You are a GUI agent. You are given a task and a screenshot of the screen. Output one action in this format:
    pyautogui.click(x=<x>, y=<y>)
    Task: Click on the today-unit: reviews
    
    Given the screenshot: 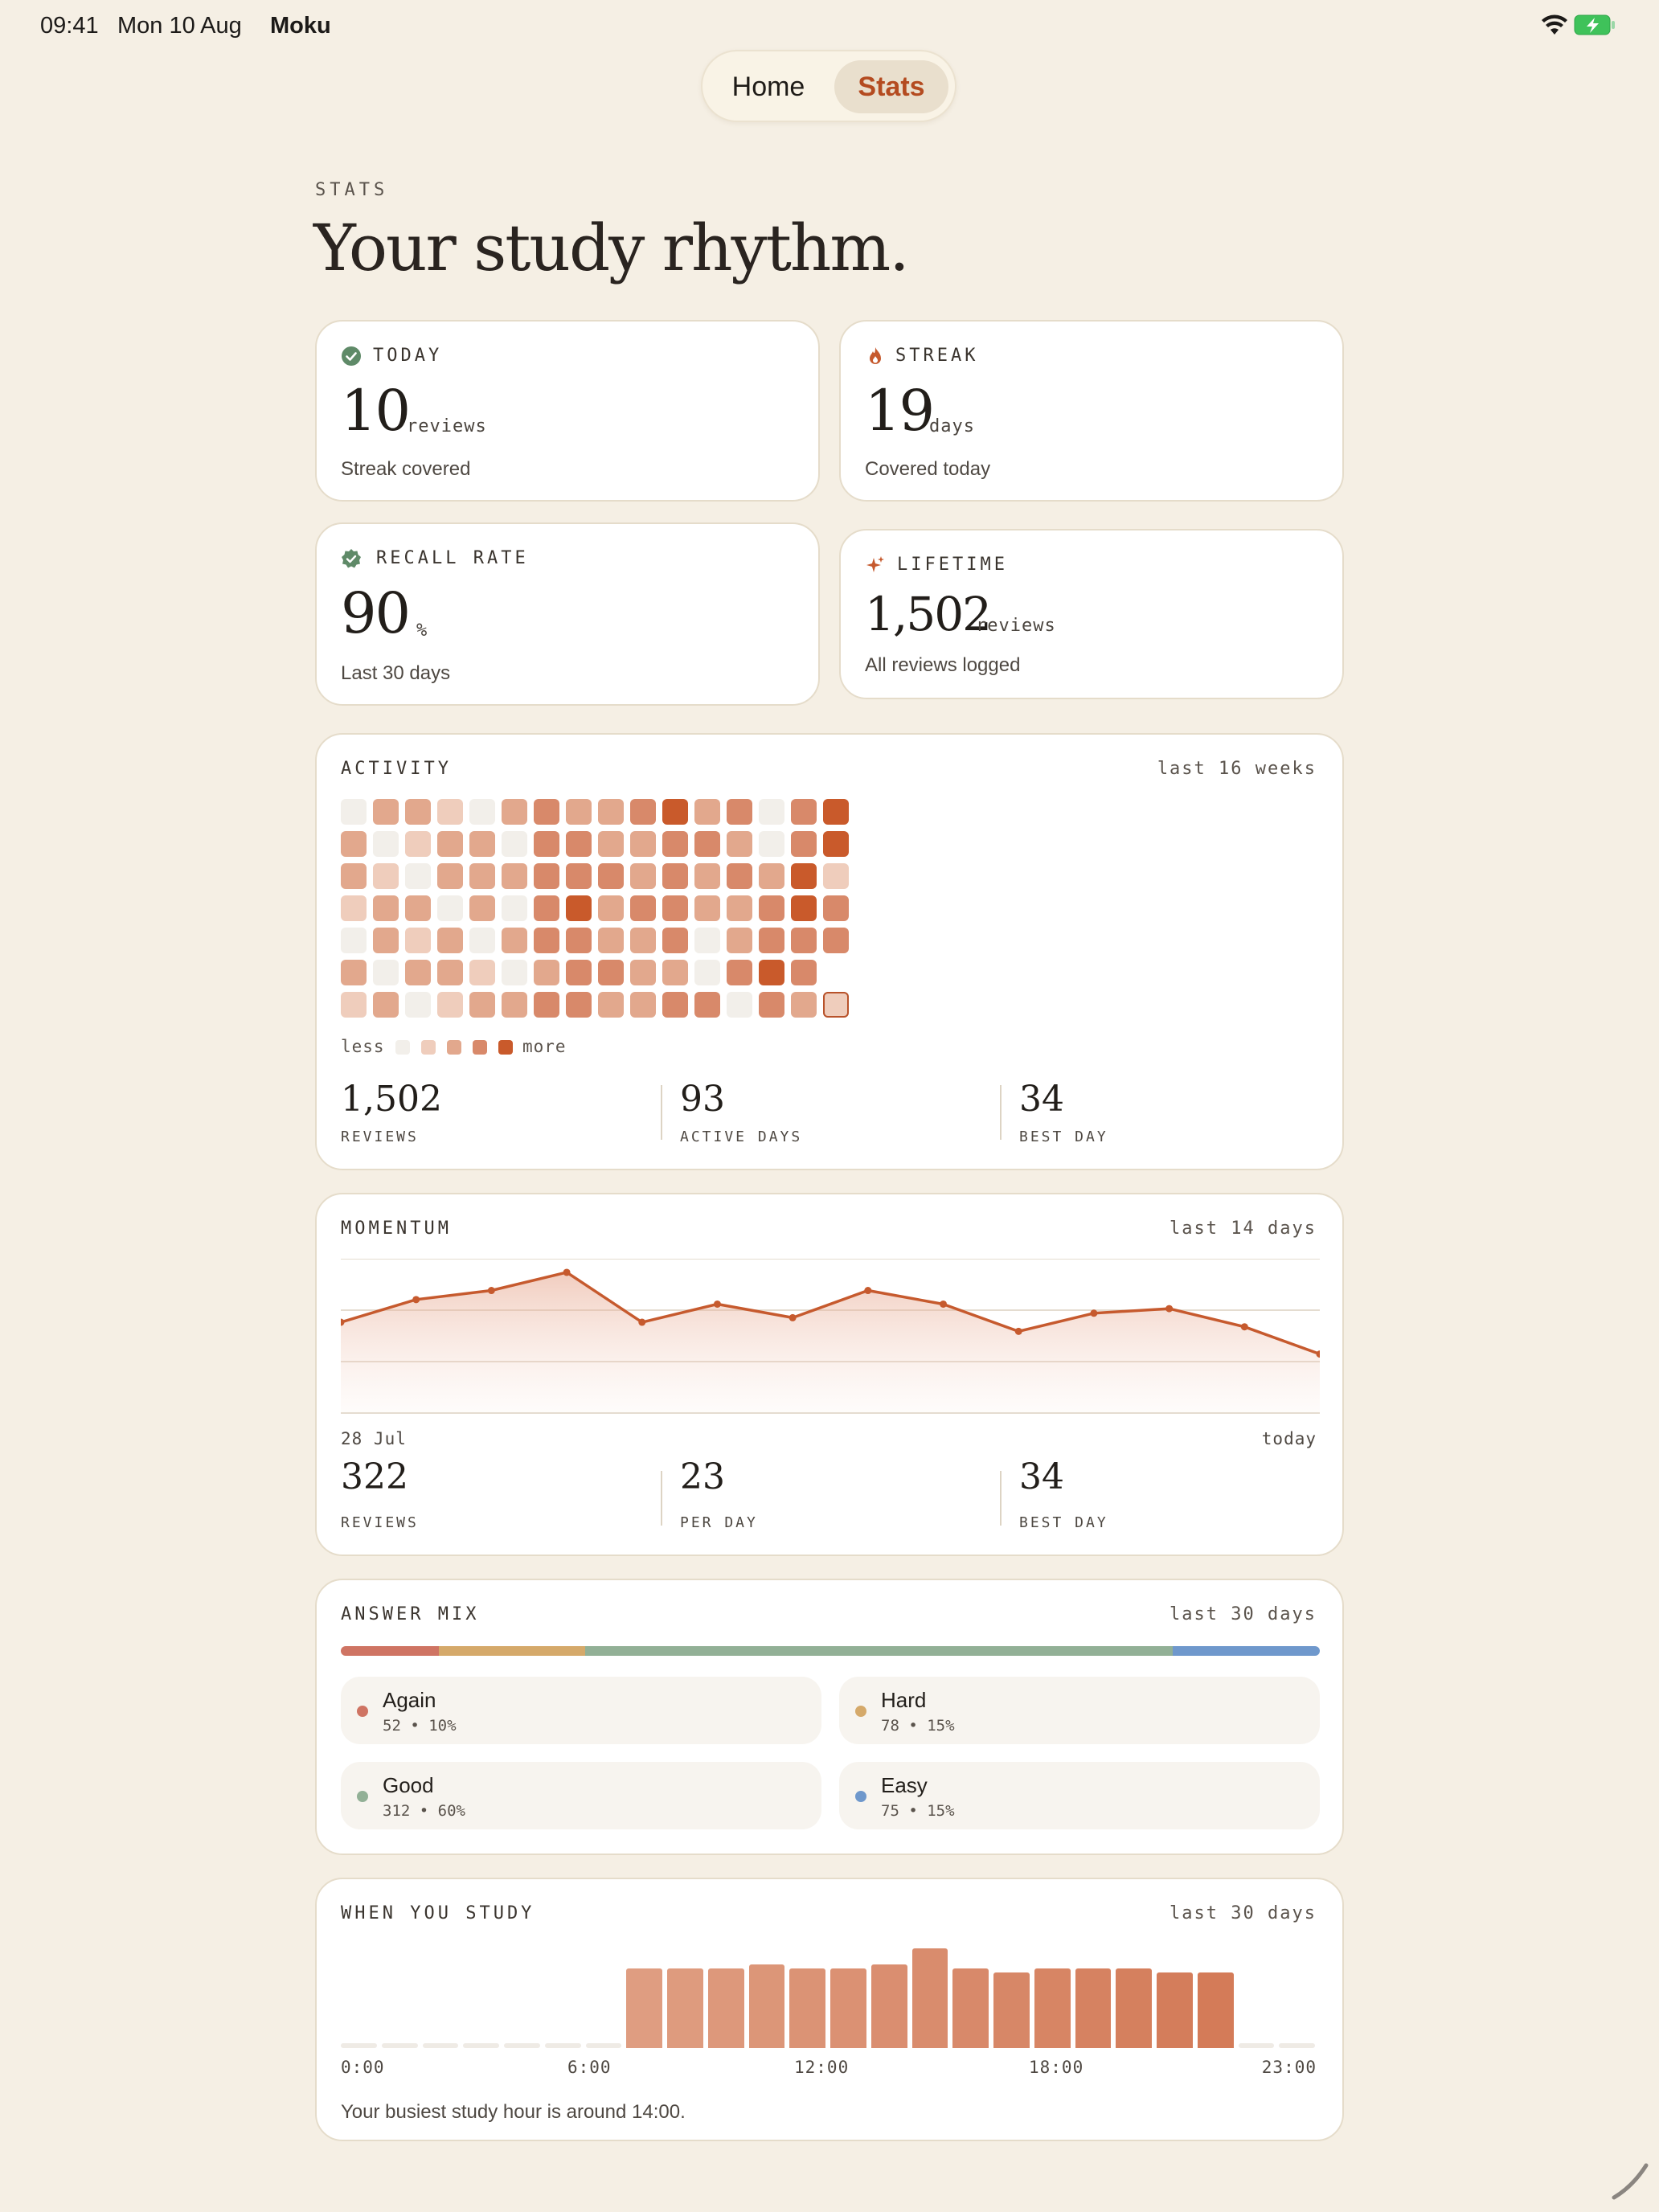 What is the action you would take?
    pyautogui.click(x=447, y=426)
    